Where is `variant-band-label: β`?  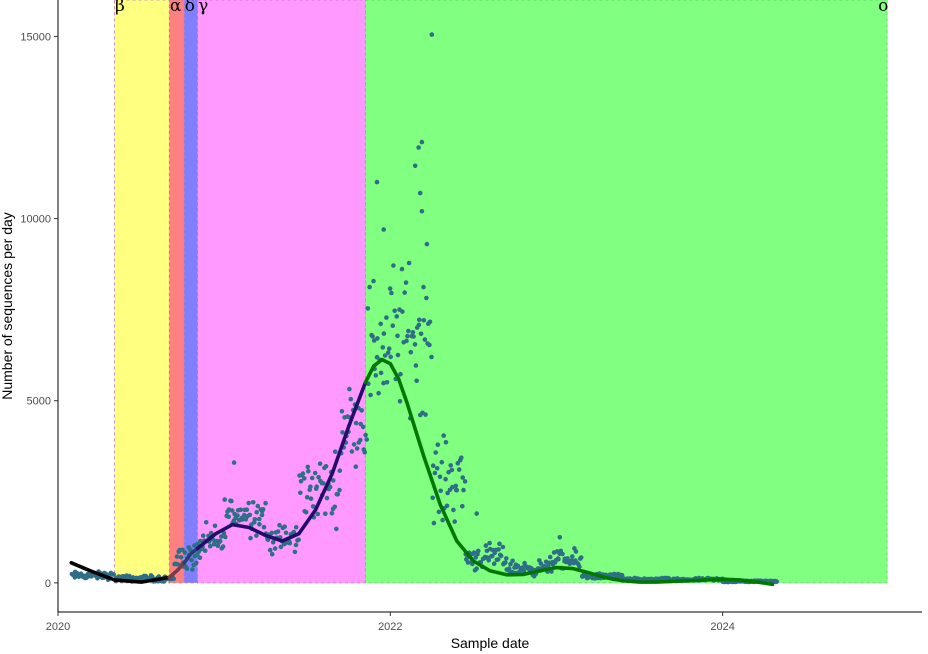 variant-band-label: β is located at coordinates (120, 8).